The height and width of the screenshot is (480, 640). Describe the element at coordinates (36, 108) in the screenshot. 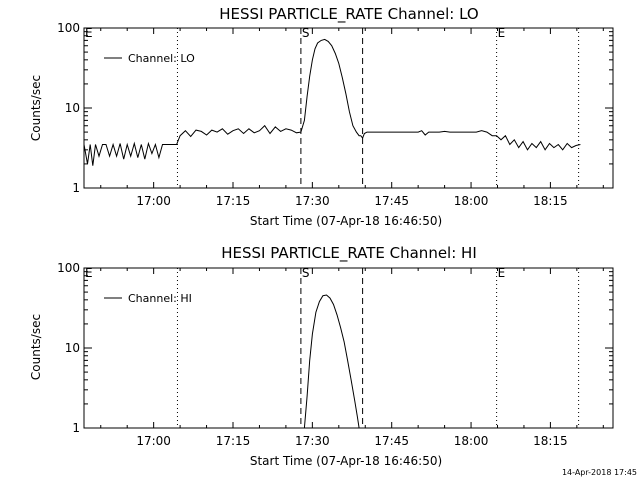

I see `lo-y-axis-label: Counts/sec` at that location.